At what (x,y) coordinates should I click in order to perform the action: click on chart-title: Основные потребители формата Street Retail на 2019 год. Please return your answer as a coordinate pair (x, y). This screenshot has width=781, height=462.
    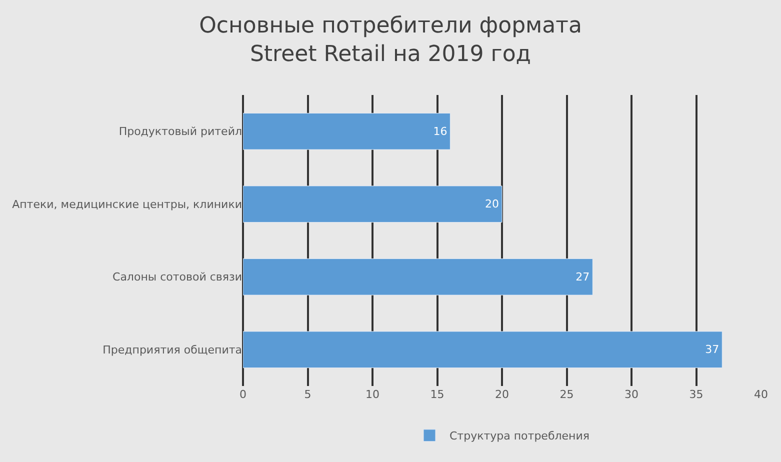
    Looking at the image, I should click on (390, 40).